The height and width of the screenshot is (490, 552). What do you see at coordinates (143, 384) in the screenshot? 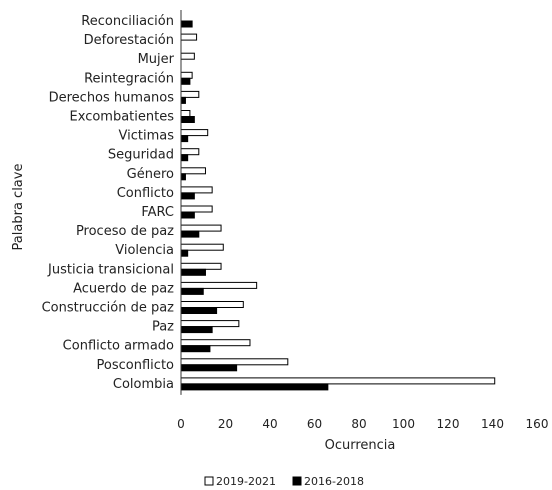
I see `category-label: Colombia` at bounding box center [143, 384].